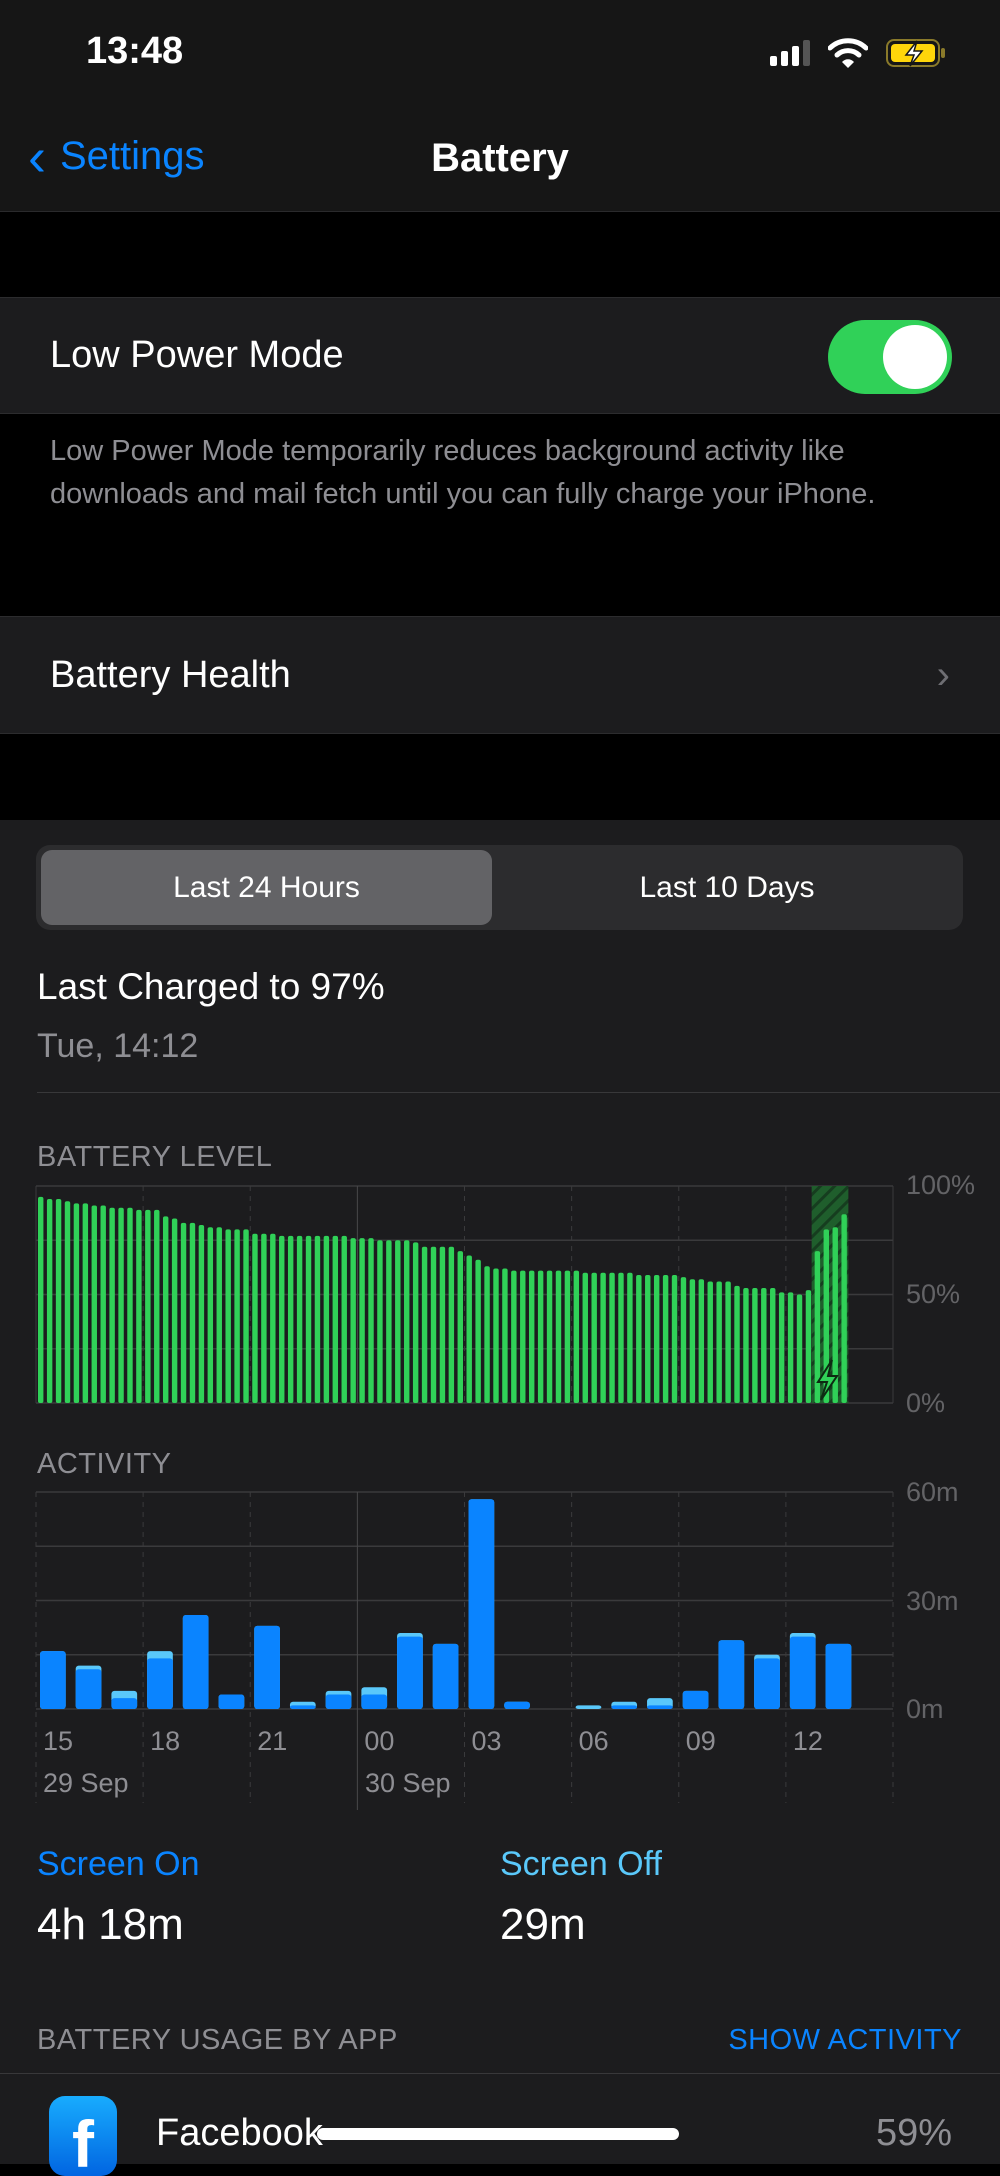  Describe the element at coordinates (464, 1294) in the screenshot. I see `battery-level-chart` at that location.